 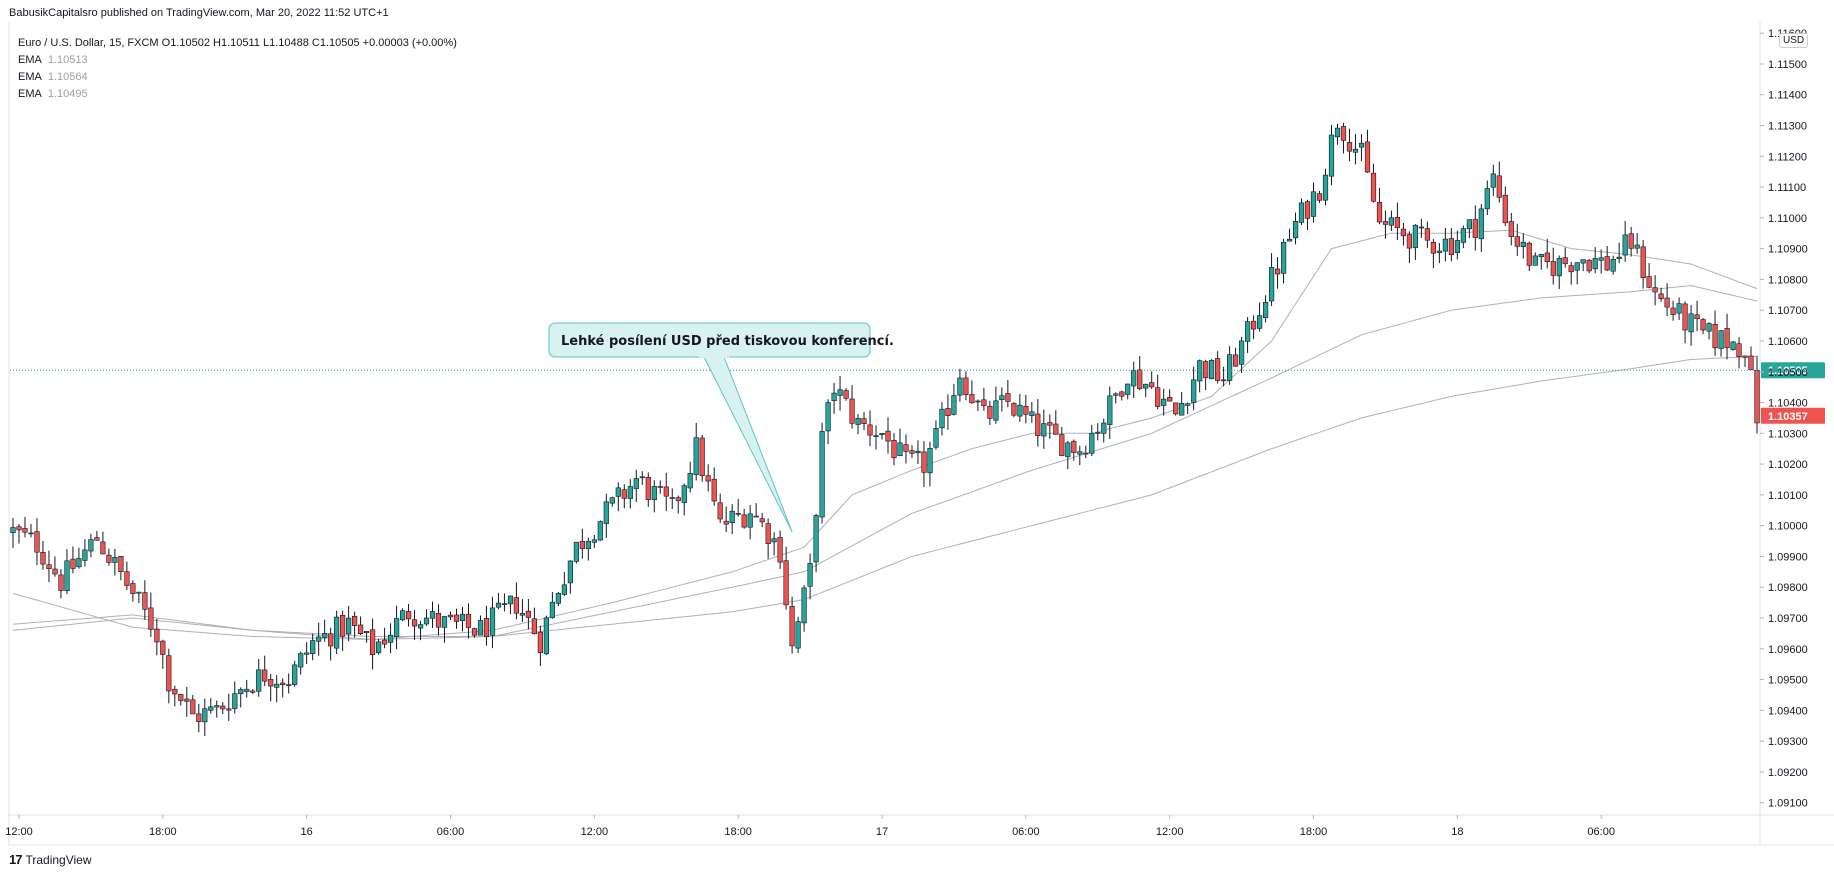 What do you see at coordinates (53, 77) in the screenshot?
I see `ema-legend-2: EMA 1.10564` at bounding box center [53, 77].